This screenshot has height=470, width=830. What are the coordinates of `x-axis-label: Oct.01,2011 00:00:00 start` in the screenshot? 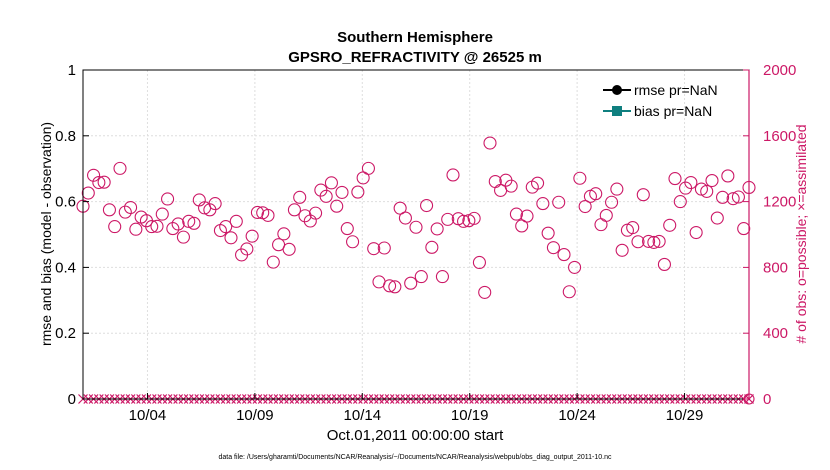 It's located at (415, 435).